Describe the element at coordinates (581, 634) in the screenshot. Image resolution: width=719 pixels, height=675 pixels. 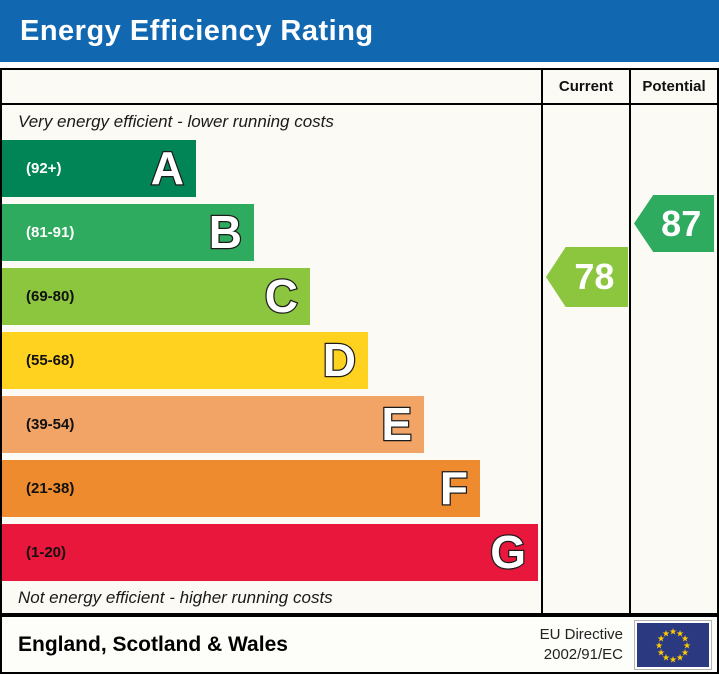
I see `eu-directive-line1: EU Directive` at that location.